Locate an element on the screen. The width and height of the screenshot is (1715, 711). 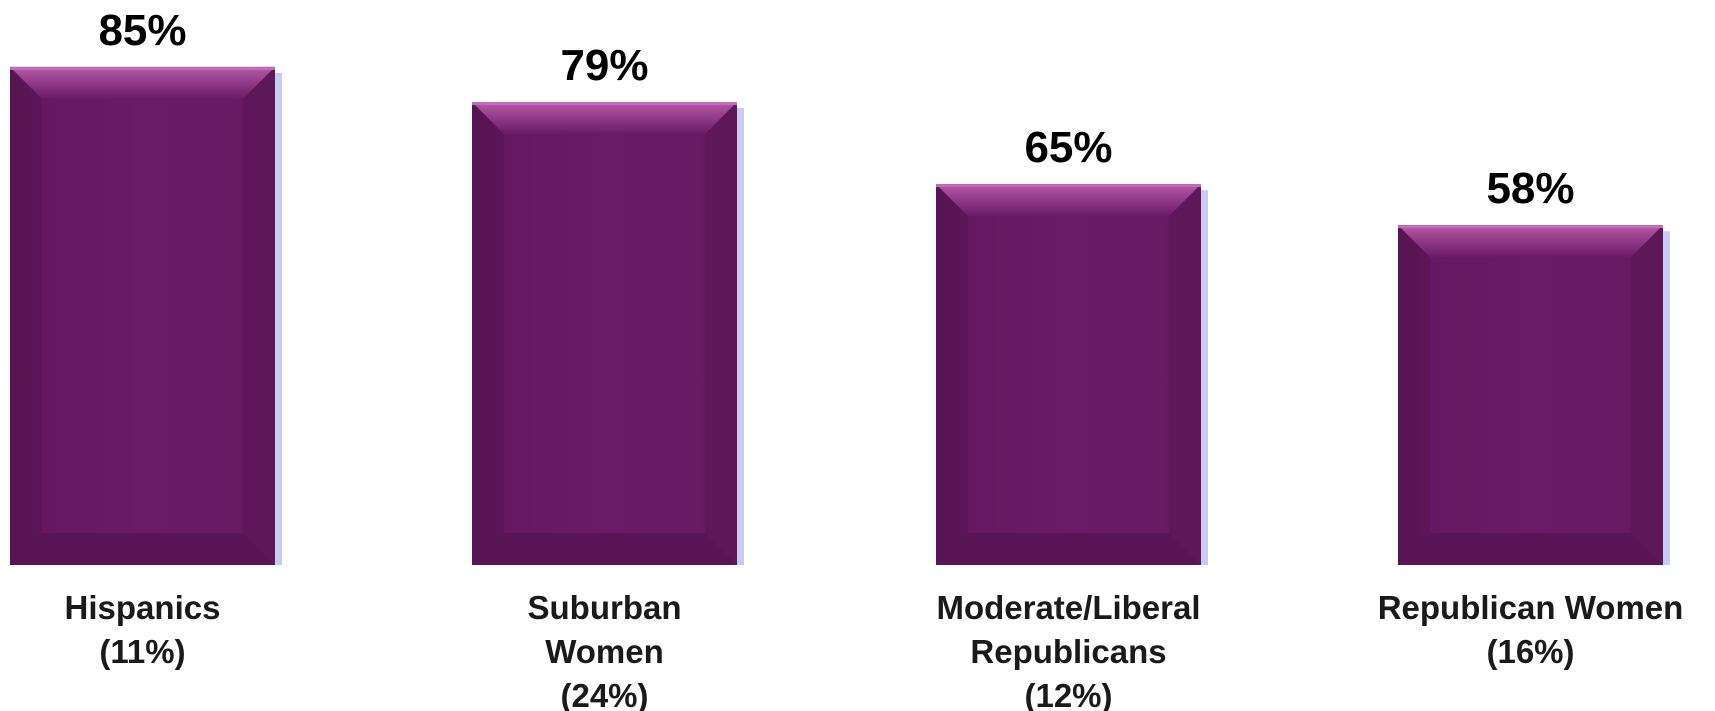
category-label-line: Suburban is located at coordinates (605, 607).